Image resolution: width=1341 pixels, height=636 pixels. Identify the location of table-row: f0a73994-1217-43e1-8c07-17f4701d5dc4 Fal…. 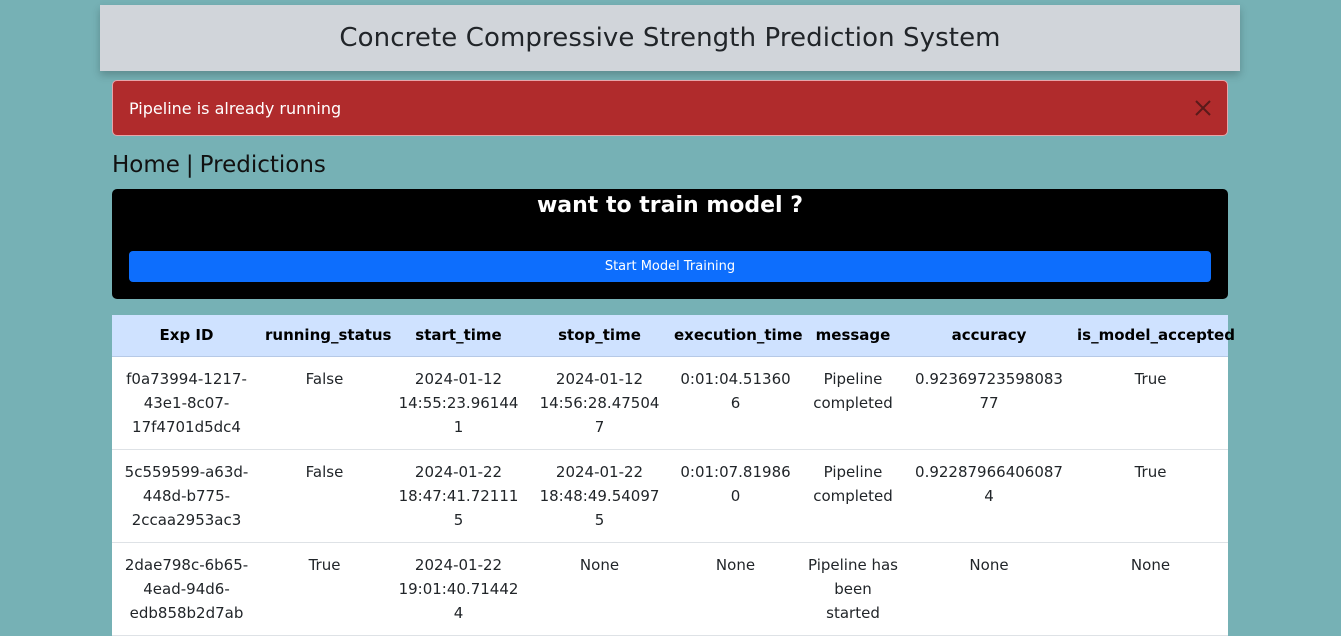
(670, 403).